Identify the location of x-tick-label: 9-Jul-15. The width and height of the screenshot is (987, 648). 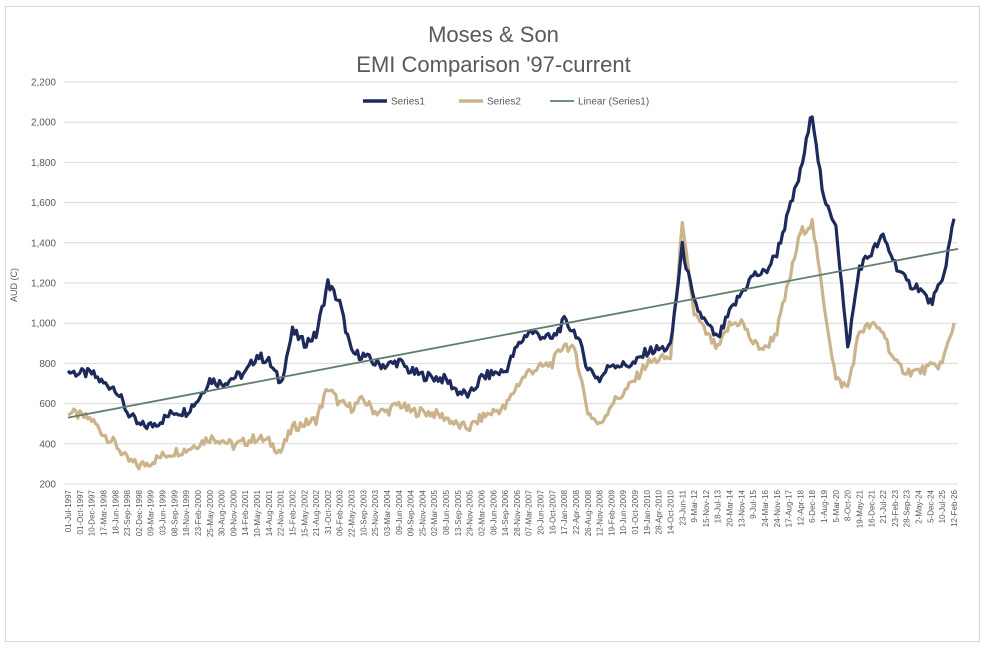
(753, 503).